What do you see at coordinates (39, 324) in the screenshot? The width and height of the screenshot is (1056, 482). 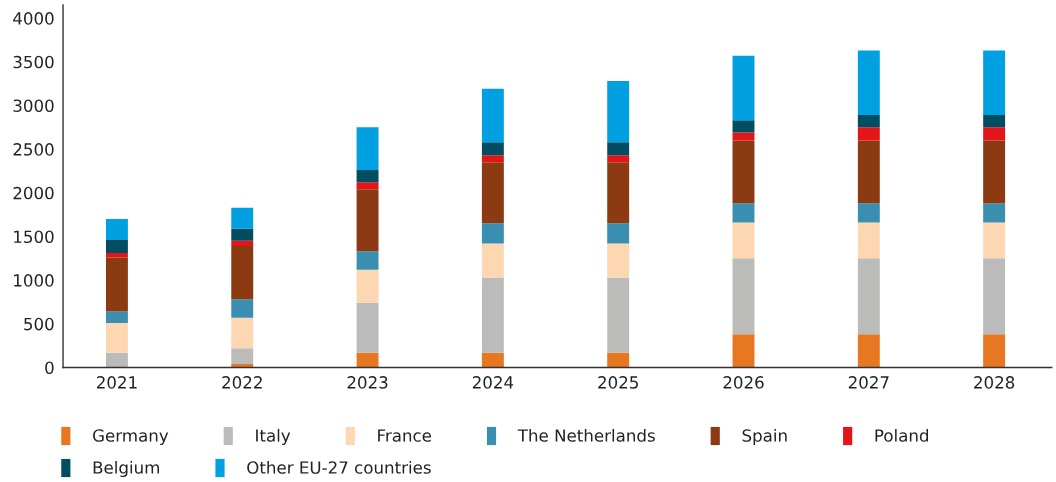 I see `y-tick-label: 500` at bounding box center [39, 324].